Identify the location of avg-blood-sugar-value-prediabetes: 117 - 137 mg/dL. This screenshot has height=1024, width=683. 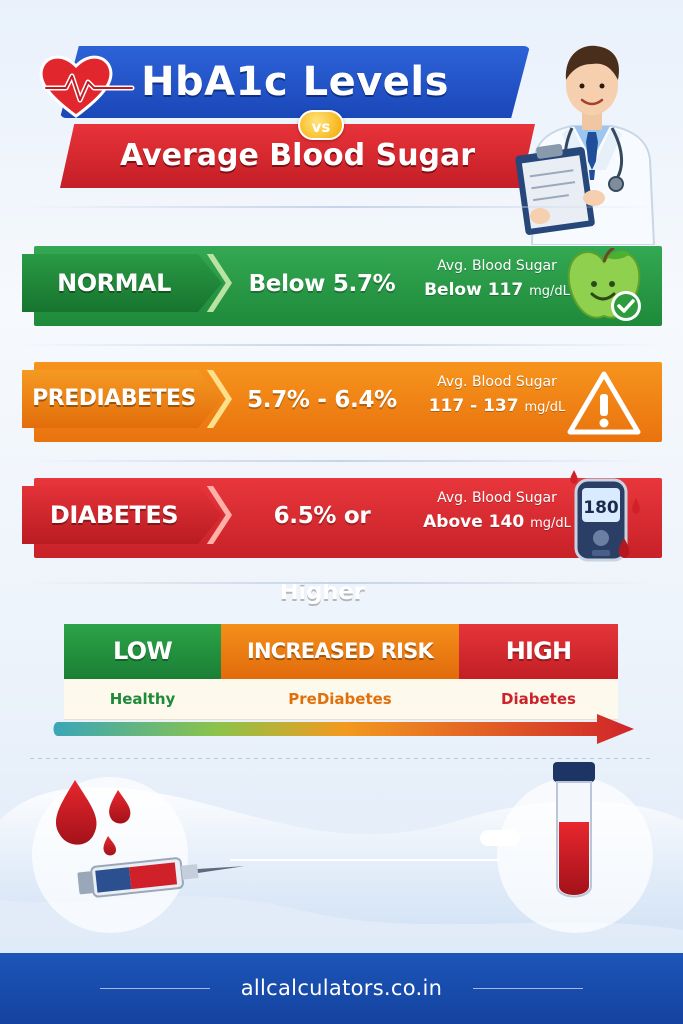
(497, 406).